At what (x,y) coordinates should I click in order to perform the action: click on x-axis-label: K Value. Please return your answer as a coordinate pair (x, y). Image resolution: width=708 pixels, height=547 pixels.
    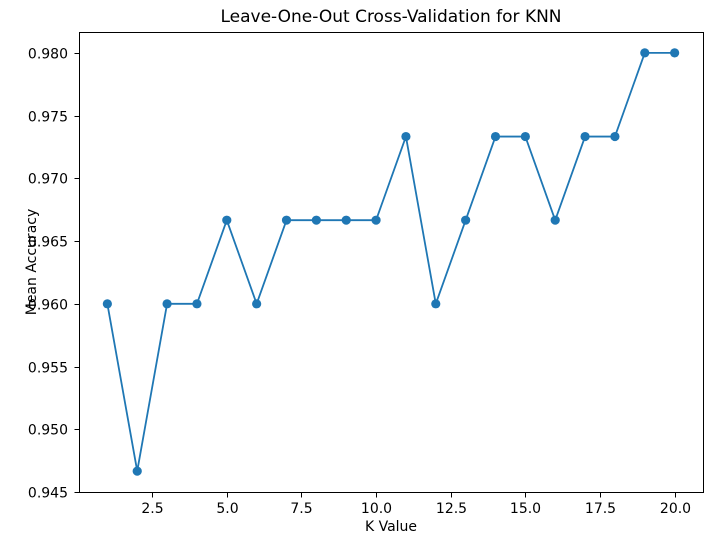
    Looking at the image, I should click on (391, 527).